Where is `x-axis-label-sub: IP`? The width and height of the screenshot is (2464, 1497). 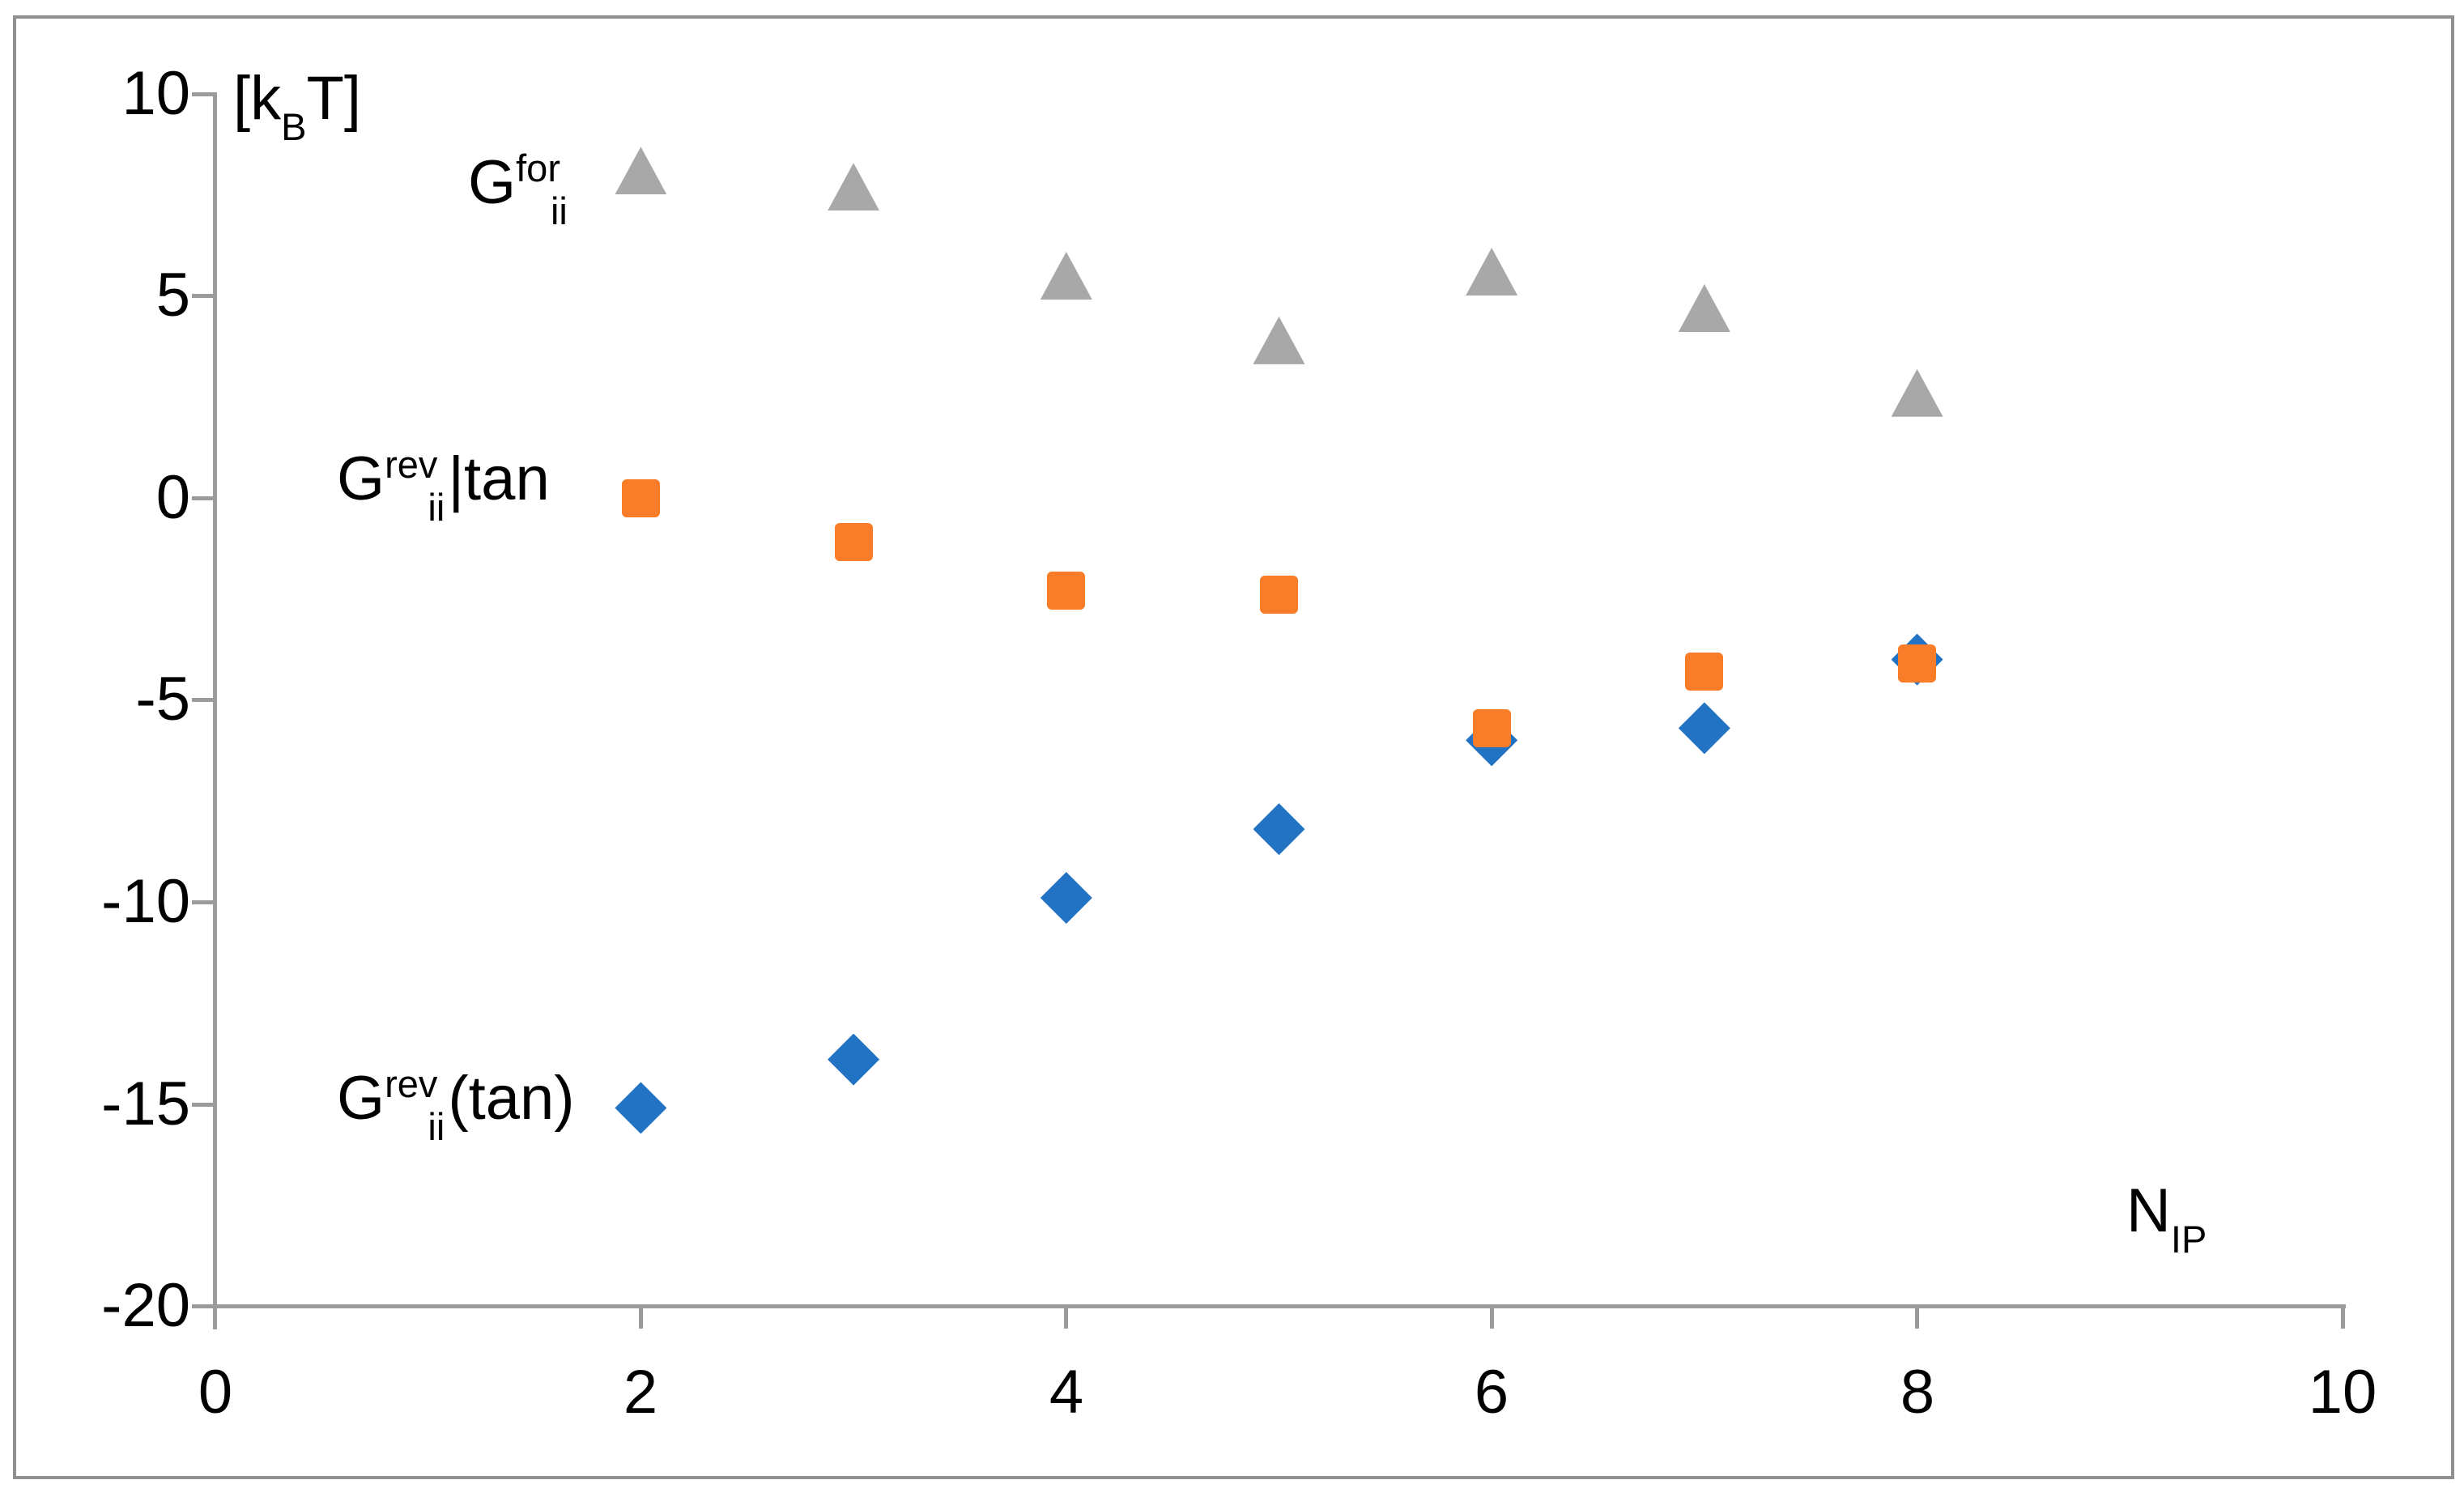 x-axis-label-sub: IP is located at coordinates (2188, 1239).